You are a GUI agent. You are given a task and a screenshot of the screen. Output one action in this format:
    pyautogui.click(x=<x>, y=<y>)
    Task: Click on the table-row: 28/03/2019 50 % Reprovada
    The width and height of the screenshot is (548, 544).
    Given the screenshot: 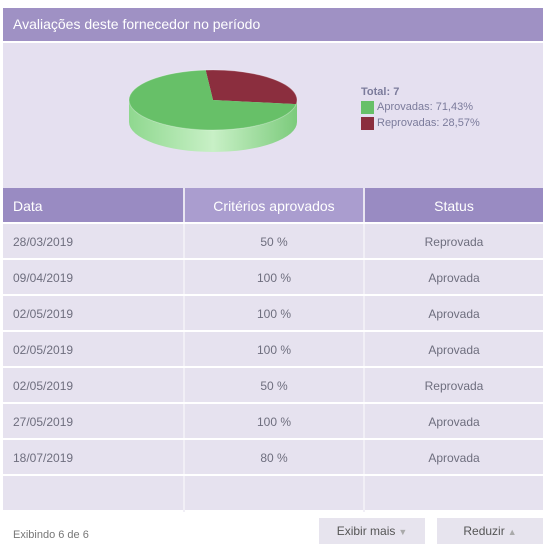 What is the action you would take?
    pyautogui.click(x=273, y=241)
    